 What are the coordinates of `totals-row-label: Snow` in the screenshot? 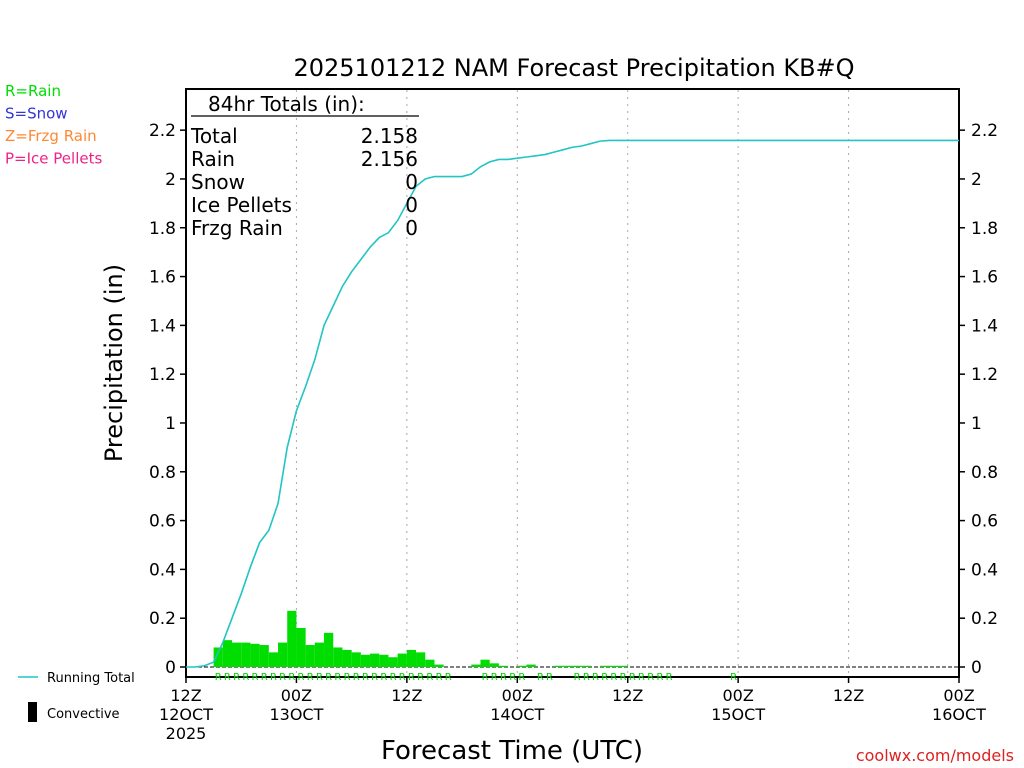 It's located at (218, 182).